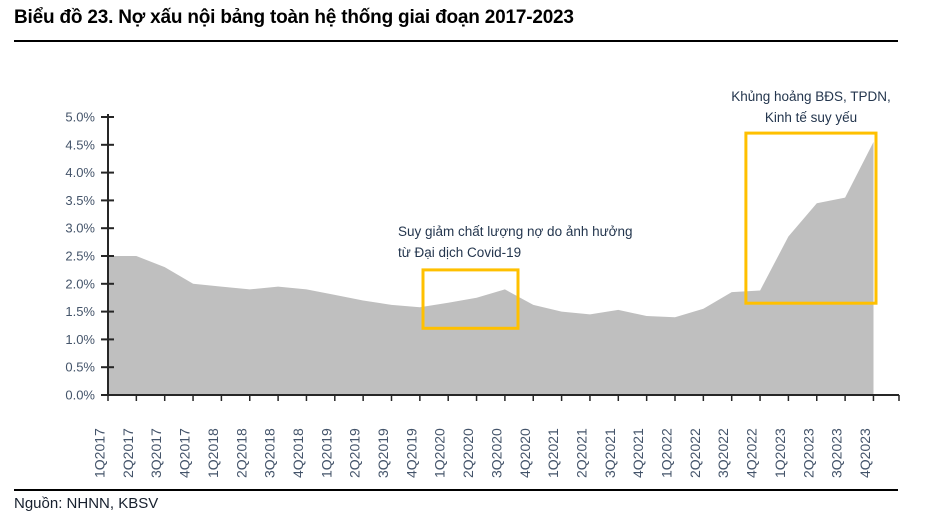  What do you see at coordinates (811, 96) in the screenshot?
I see `annotation-crisis-line1: Khủng hoảng BĐS, TPDN,` at bounding box center [811, 96].